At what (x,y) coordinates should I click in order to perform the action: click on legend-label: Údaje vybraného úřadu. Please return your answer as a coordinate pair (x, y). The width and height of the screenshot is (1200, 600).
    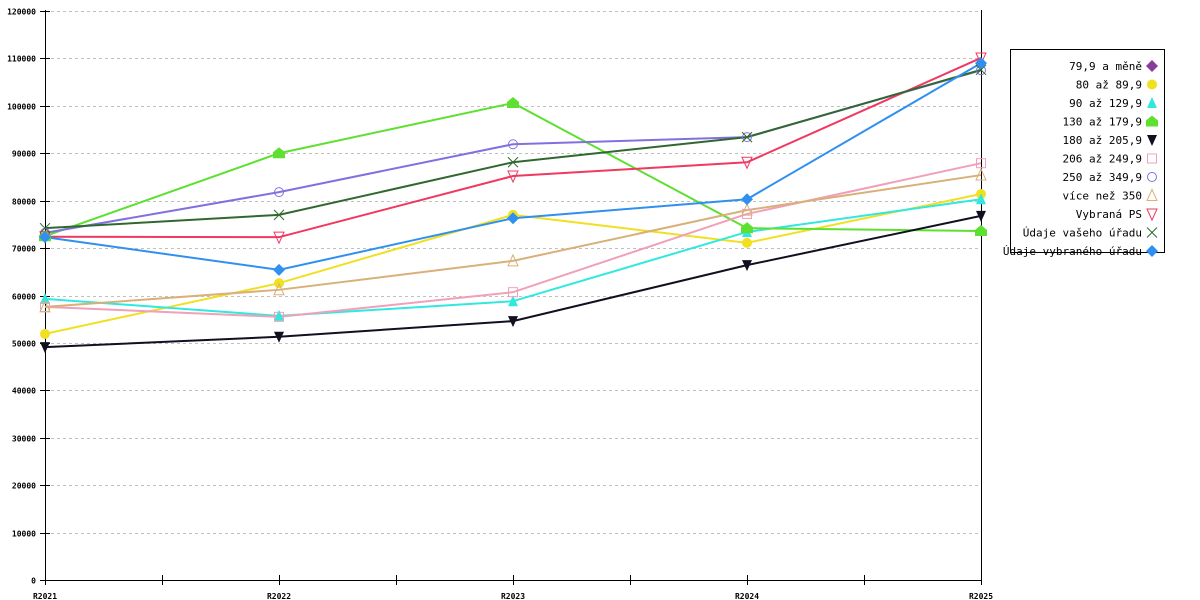
    Looking at the image, I should click on (1072, 251).